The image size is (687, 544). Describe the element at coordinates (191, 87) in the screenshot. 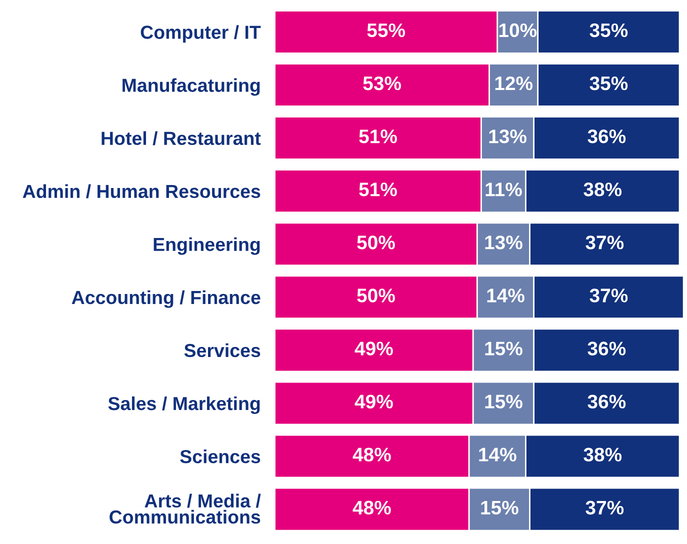

I see `y-tick-label: Manufacaturing` at that location.